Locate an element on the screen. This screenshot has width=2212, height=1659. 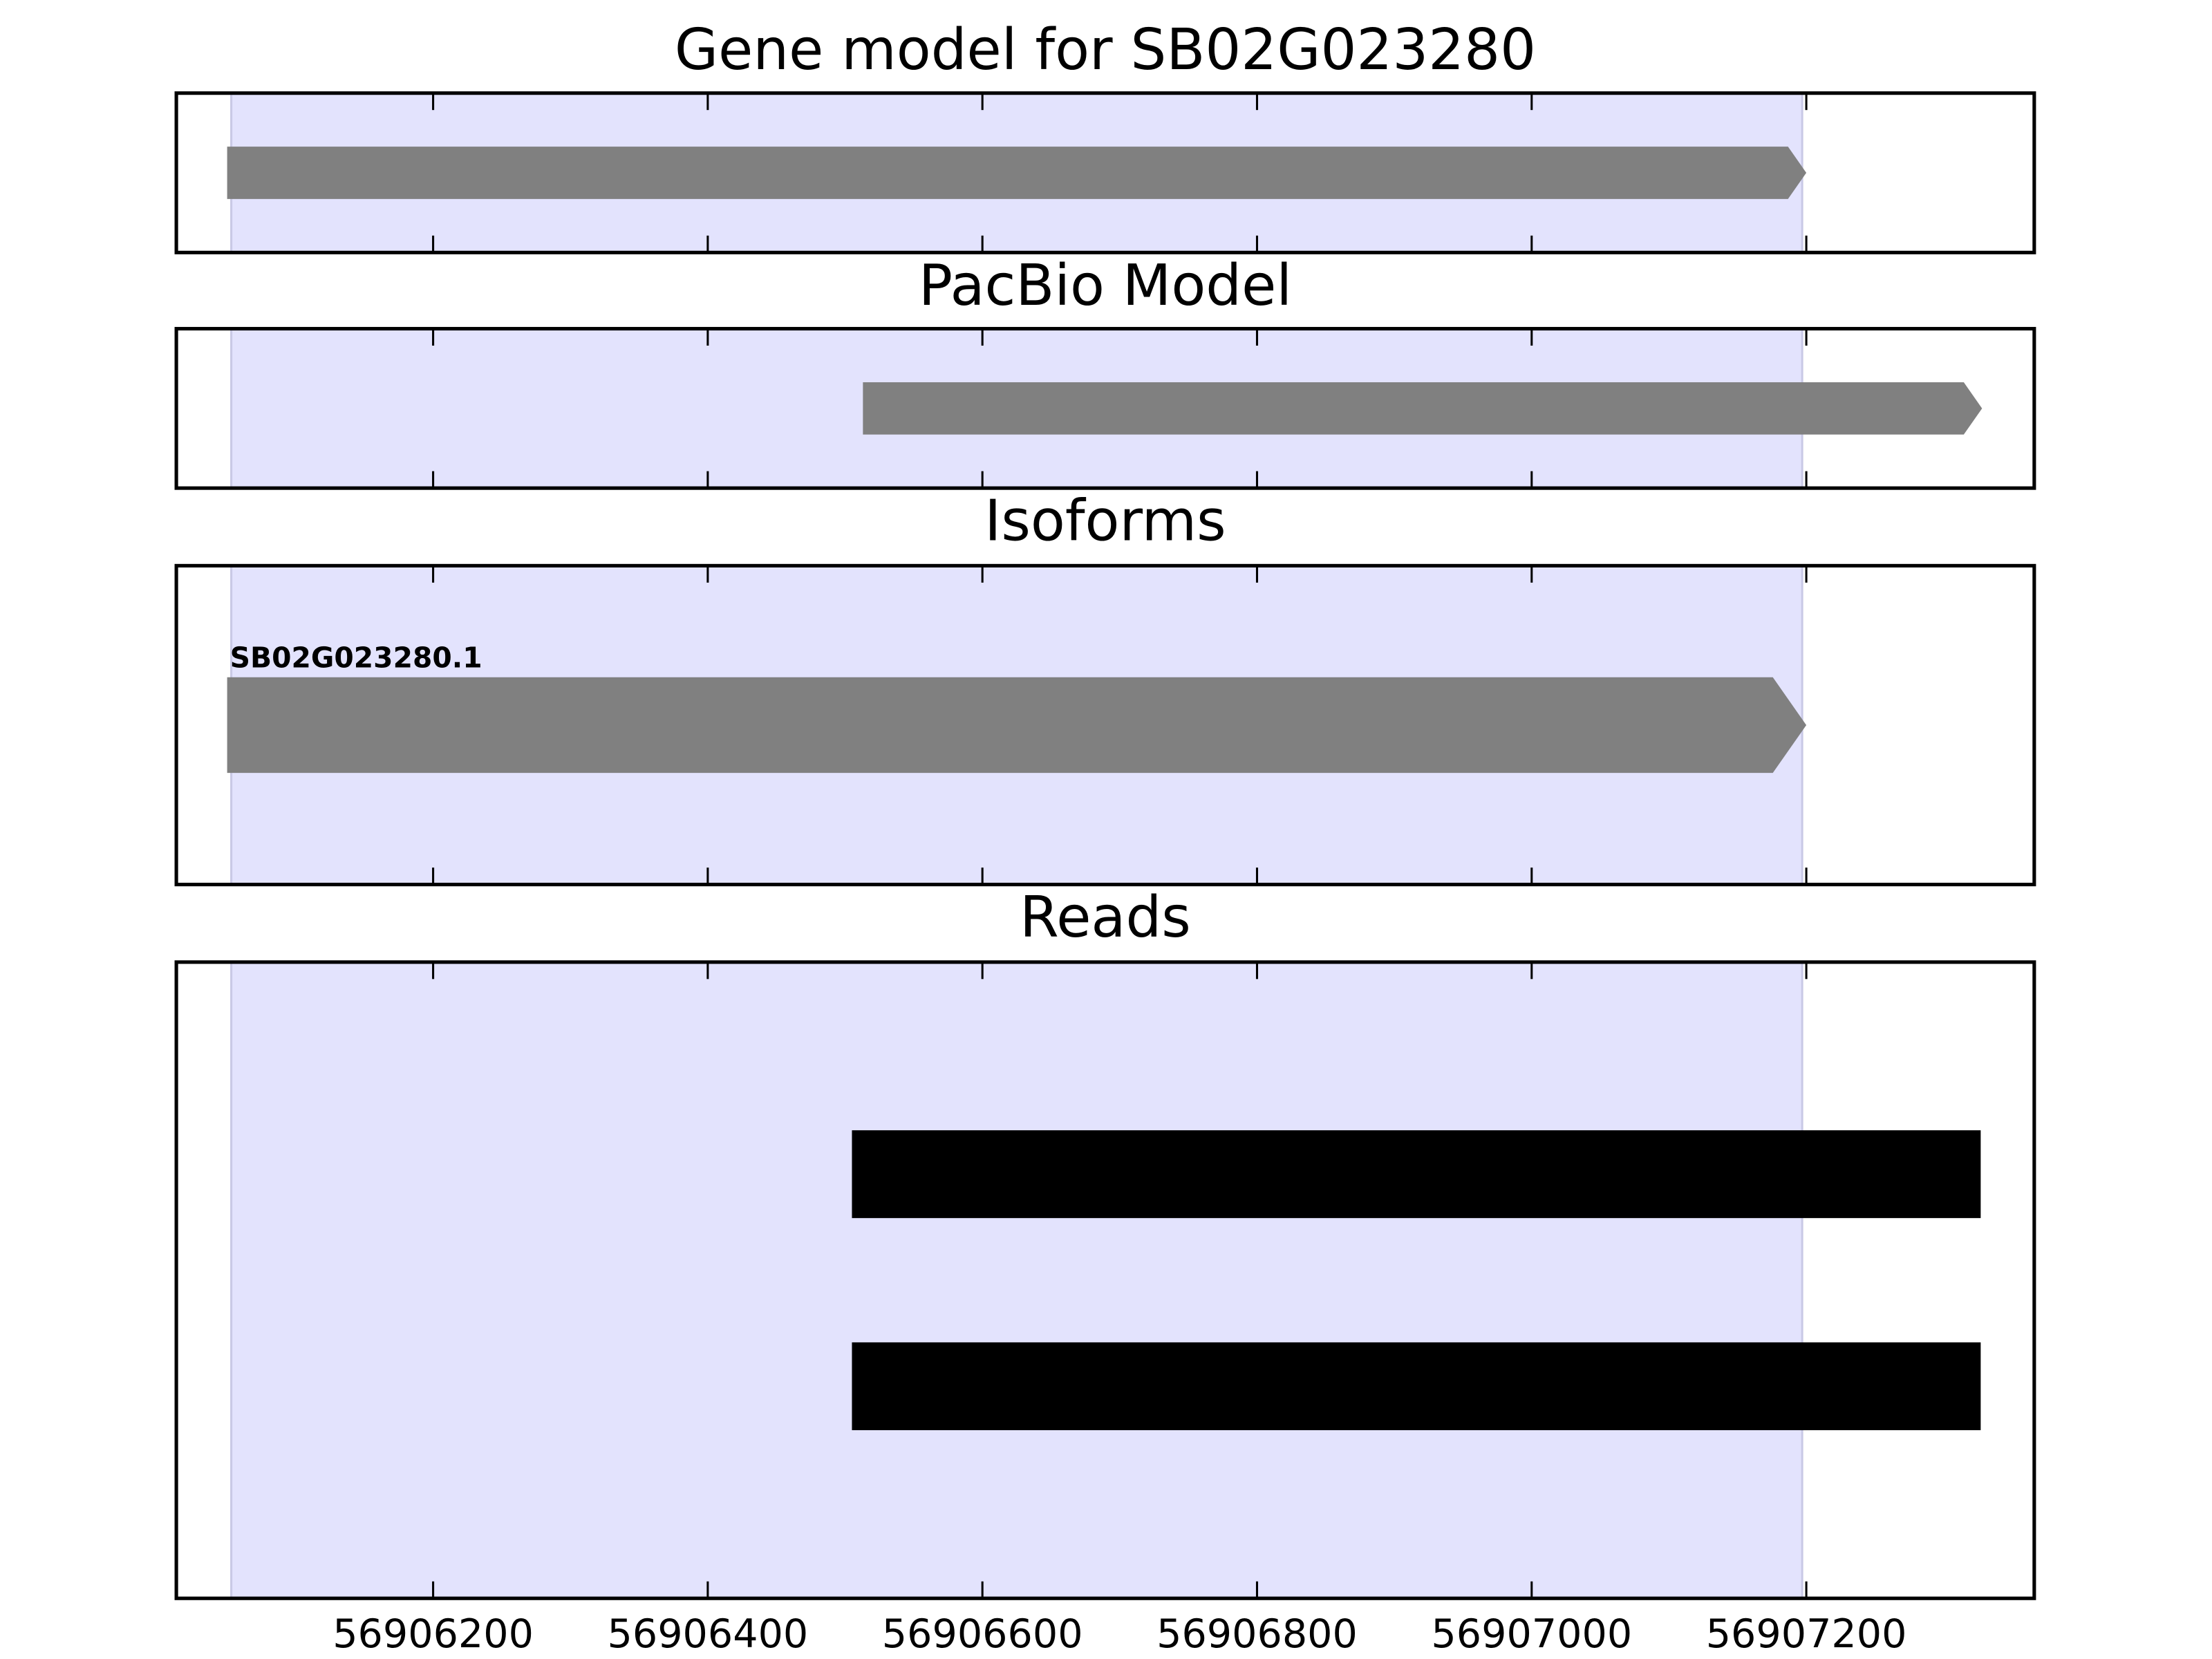
x-tick-label: 56906800 is located at coordinates (1257, 1634).